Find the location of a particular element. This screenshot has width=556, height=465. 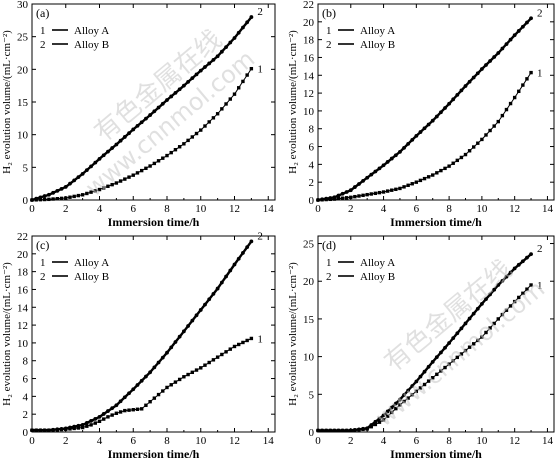

x-tick-label: 2 is located at coordinates (66, 209).